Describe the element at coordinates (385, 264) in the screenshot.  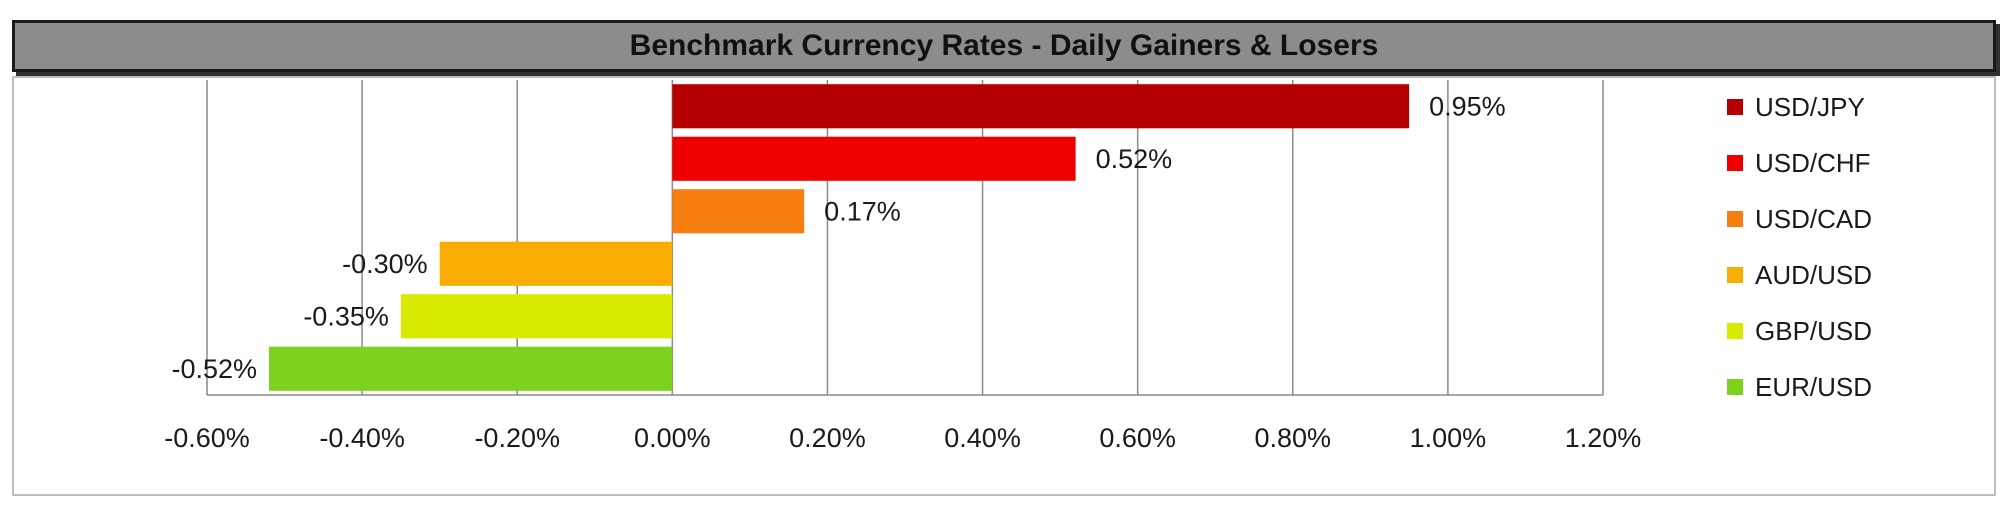
I see `data-label: -0.30%` at that location.